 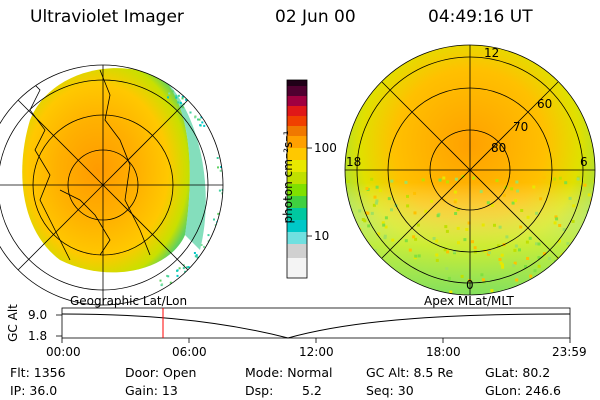 I want to click on info-glat: GLat: 80.2, so click(x=518, y=372).